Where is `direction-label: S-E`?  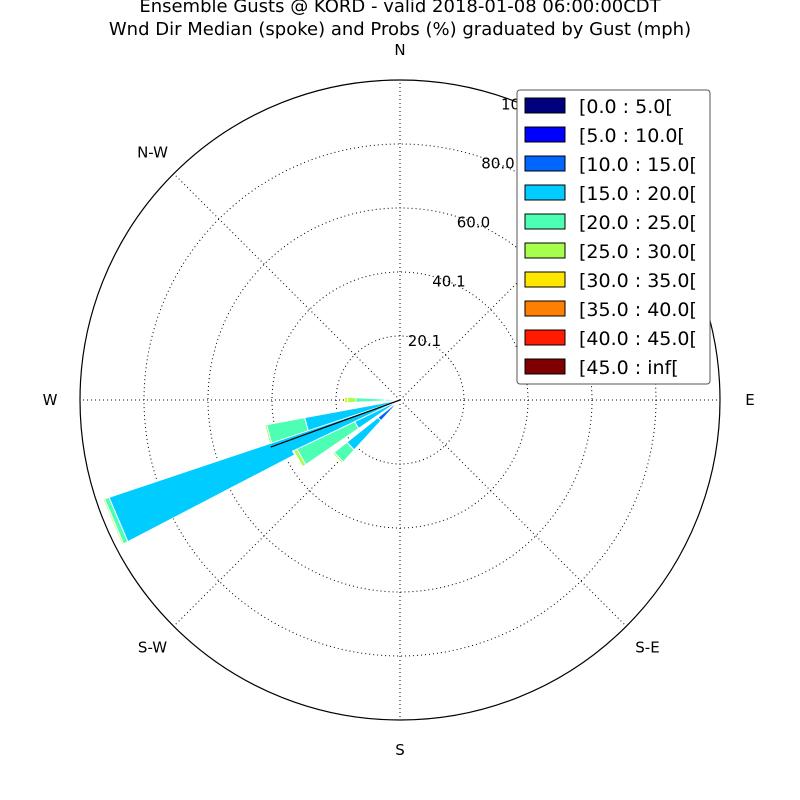
direction-label: S-E is located at coordinates (647, 647).